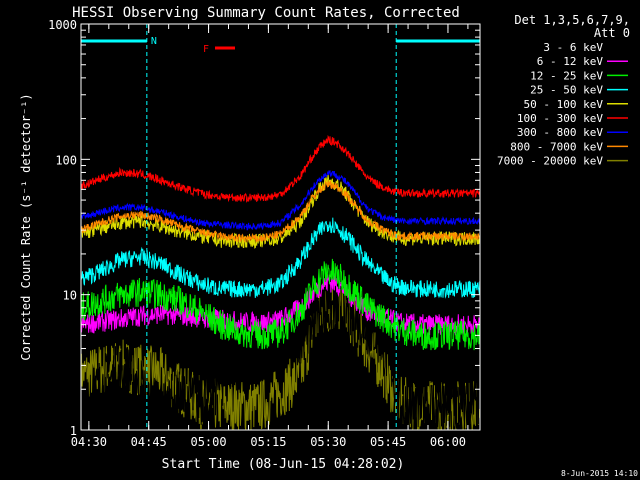 Image resolution: width=640 pixels, height=480 pixels. What do you see at coordinates (70, 296) in the screenshot?
I see `y-tick-label: 10` at bounding box center [70, 296].